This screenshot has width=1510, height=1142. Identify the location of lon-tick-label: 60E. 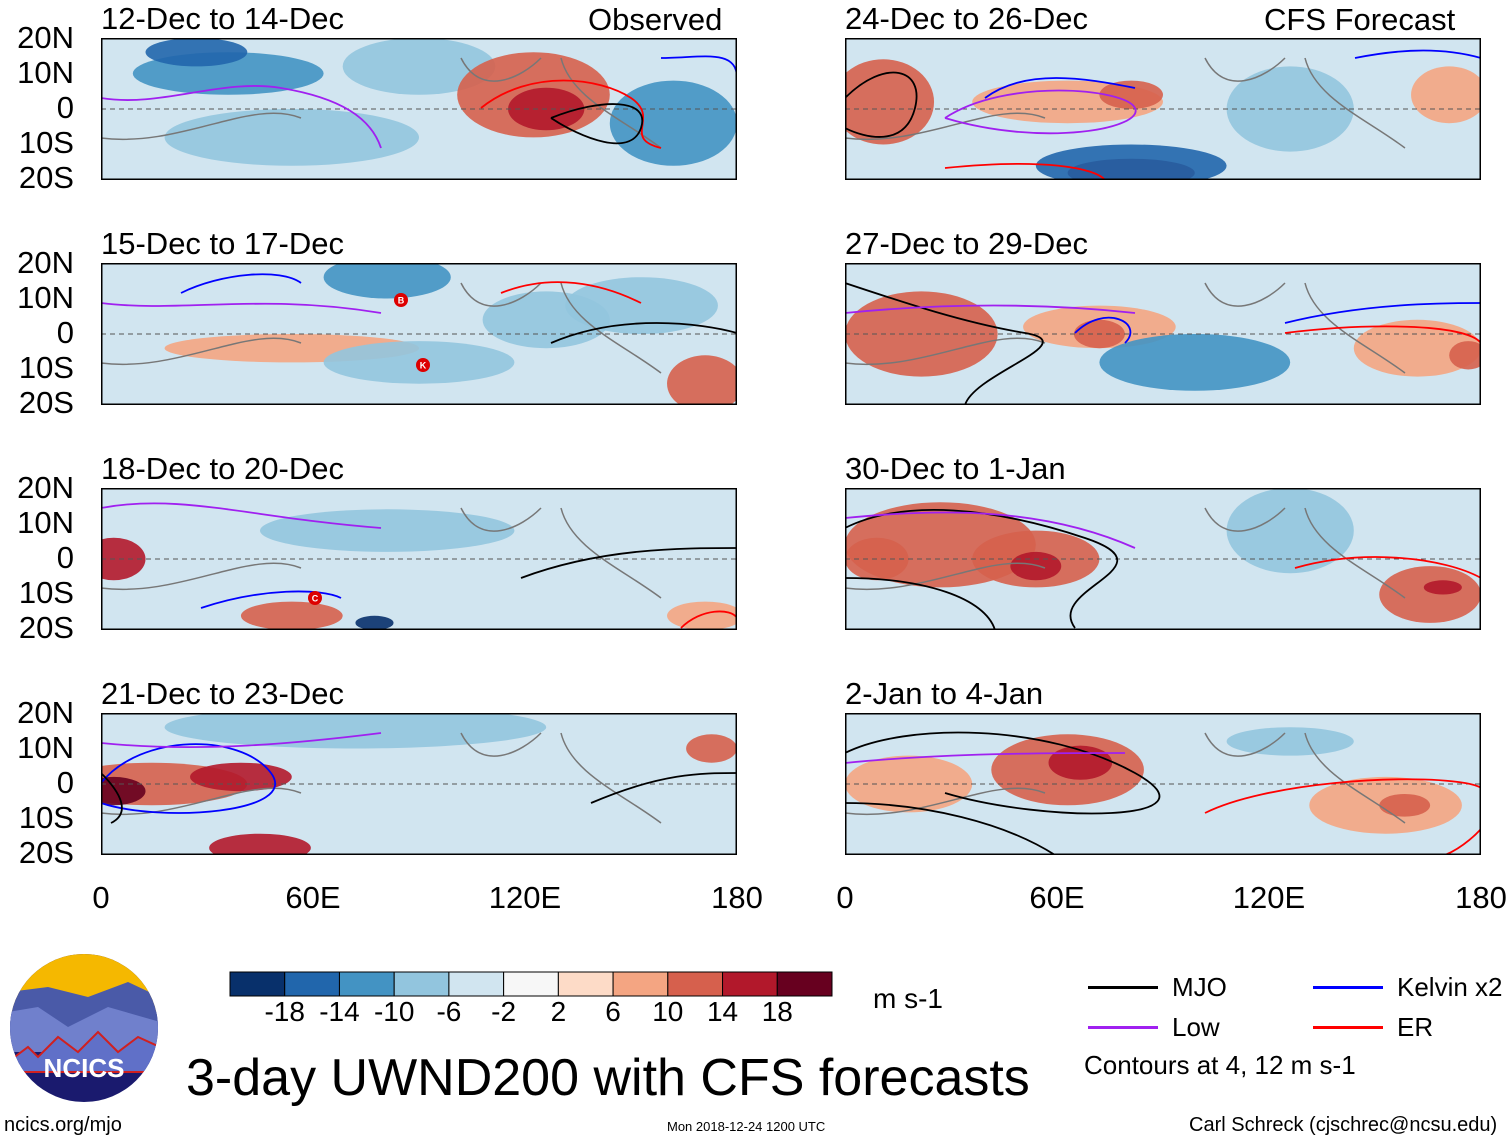
(1057, 897).